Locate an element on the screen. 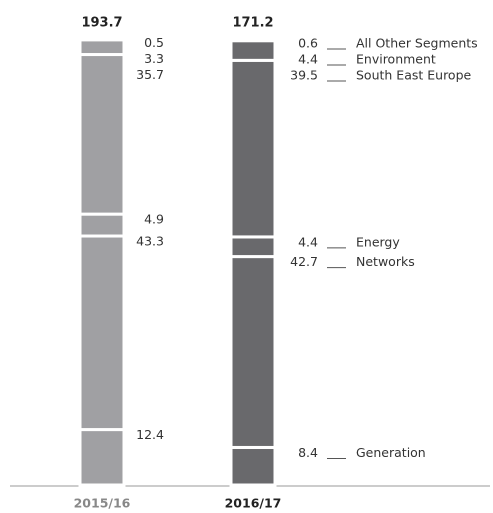  value-label: 35.7 is located at coordinates (150, 74).